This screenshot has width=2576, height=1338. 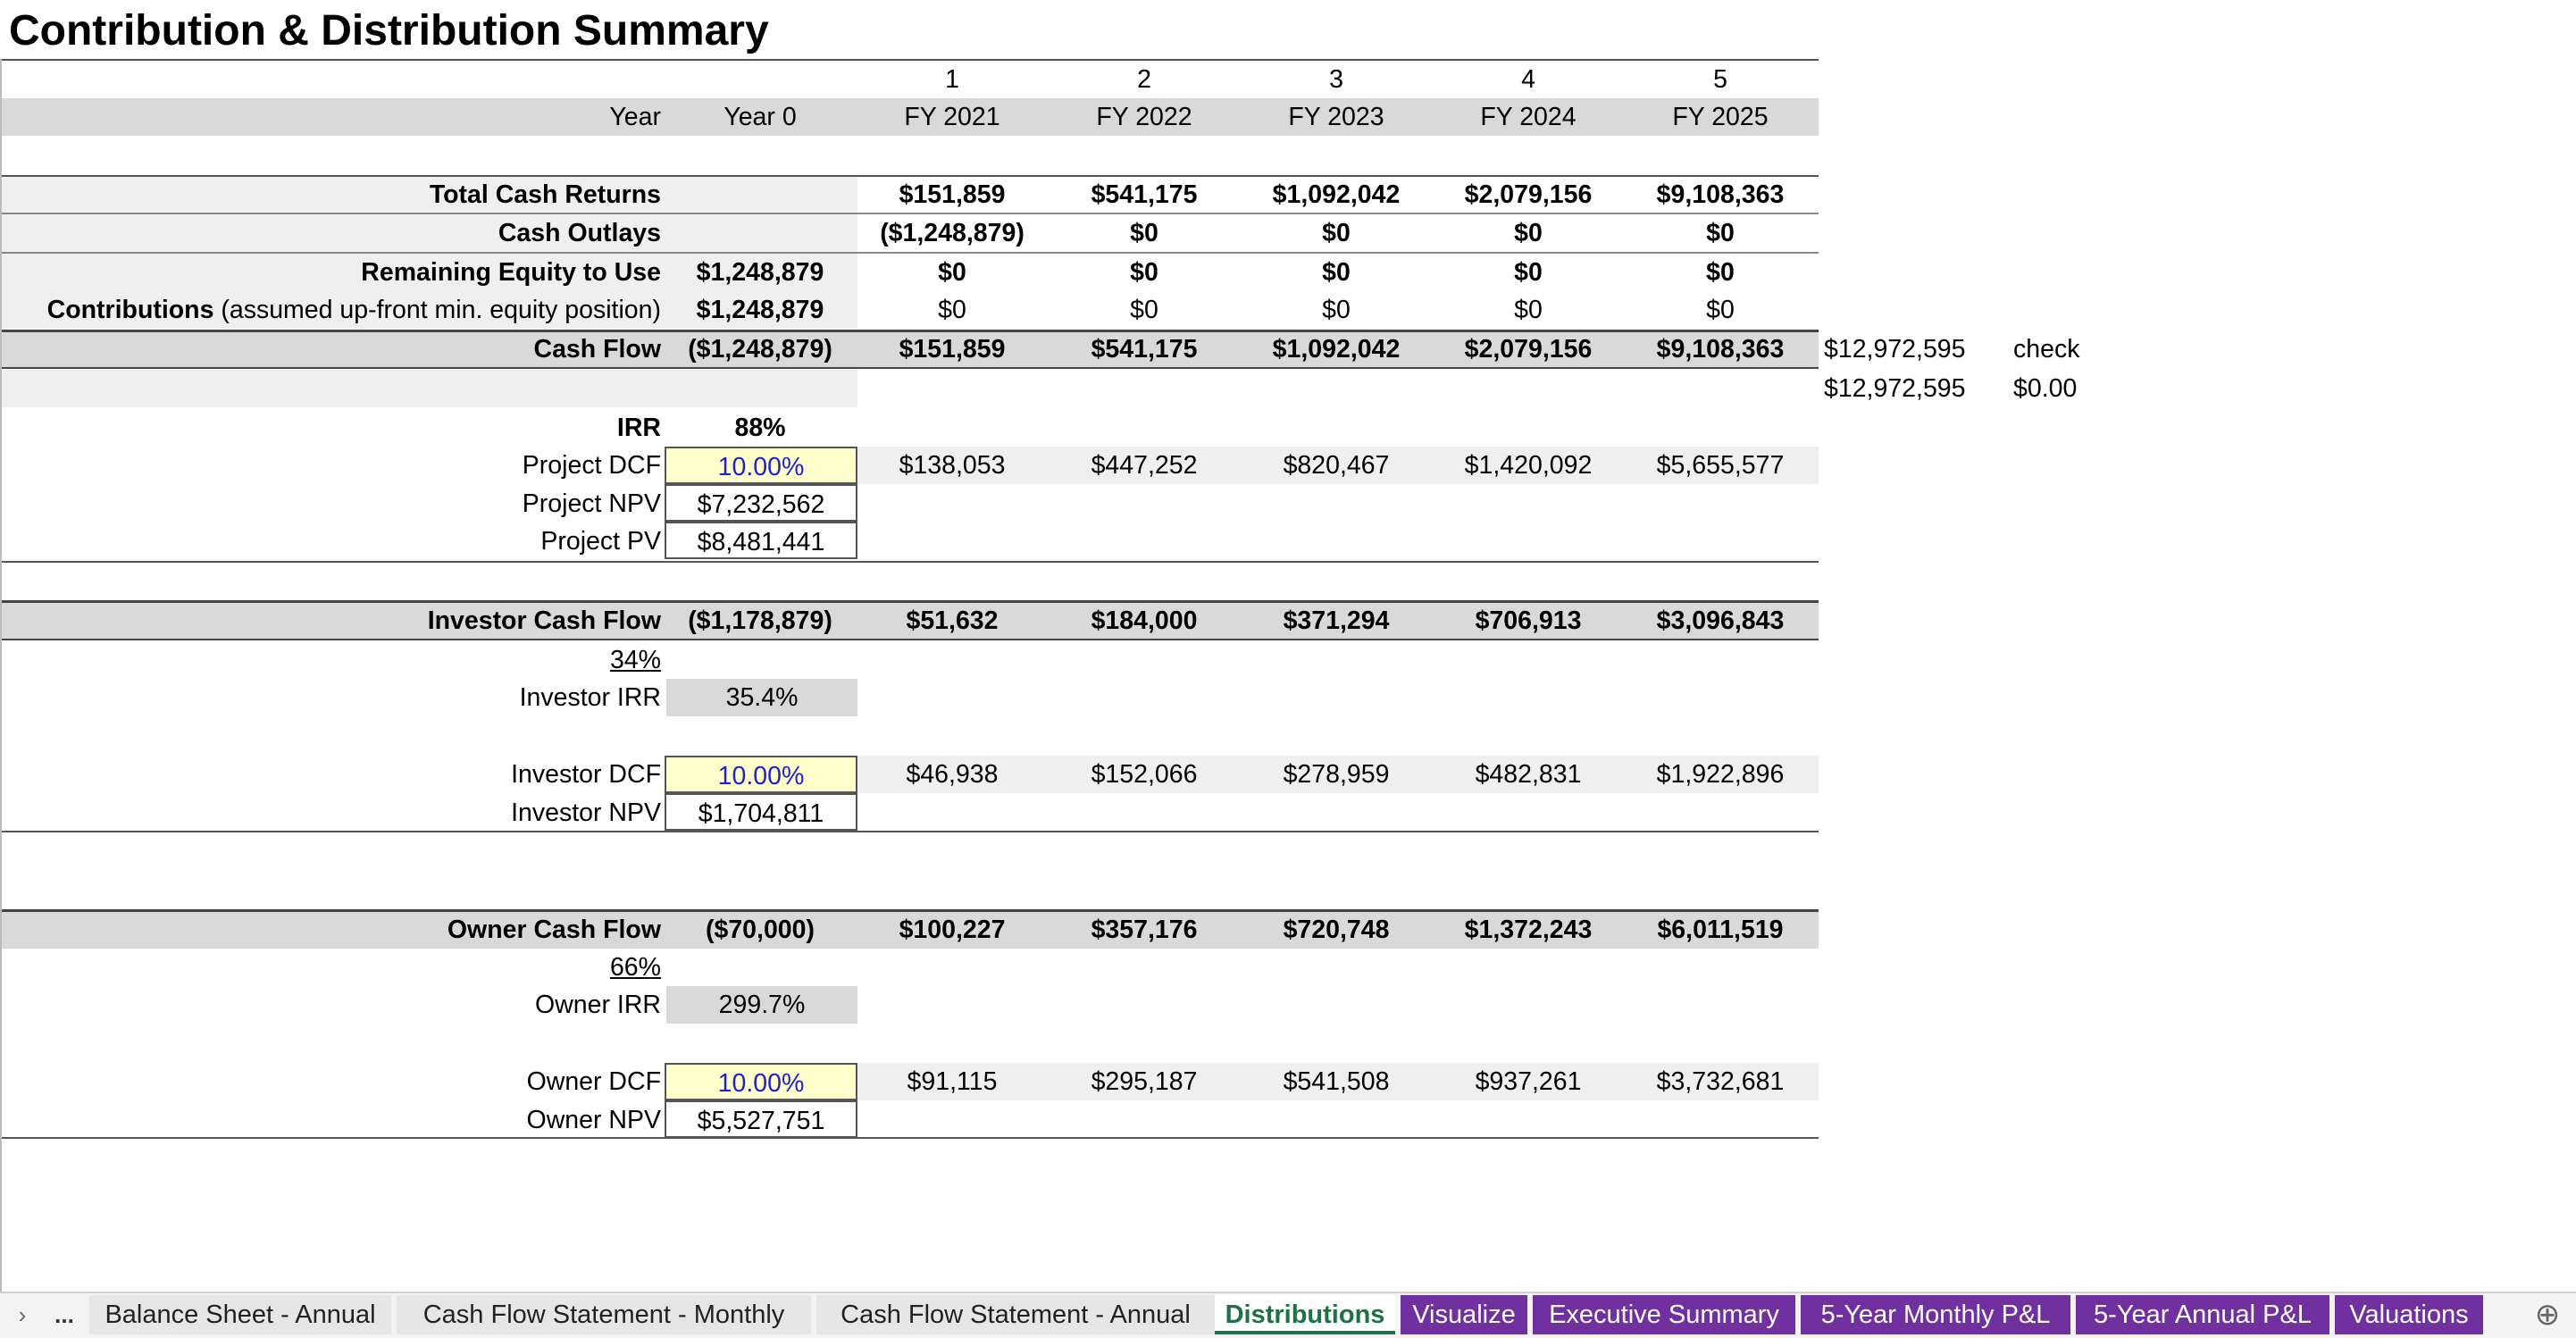 What do you see at coordinates (1337, 930) in the screenshot?
I see `owner-cash-flow-value: $720,748` at bounding box center [1337, 930].